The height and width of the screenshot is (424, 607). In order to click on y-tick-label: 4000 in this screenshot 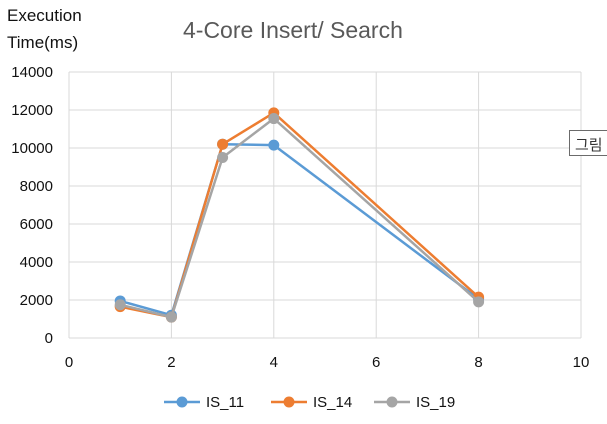, I will do `click(36, 262)`.